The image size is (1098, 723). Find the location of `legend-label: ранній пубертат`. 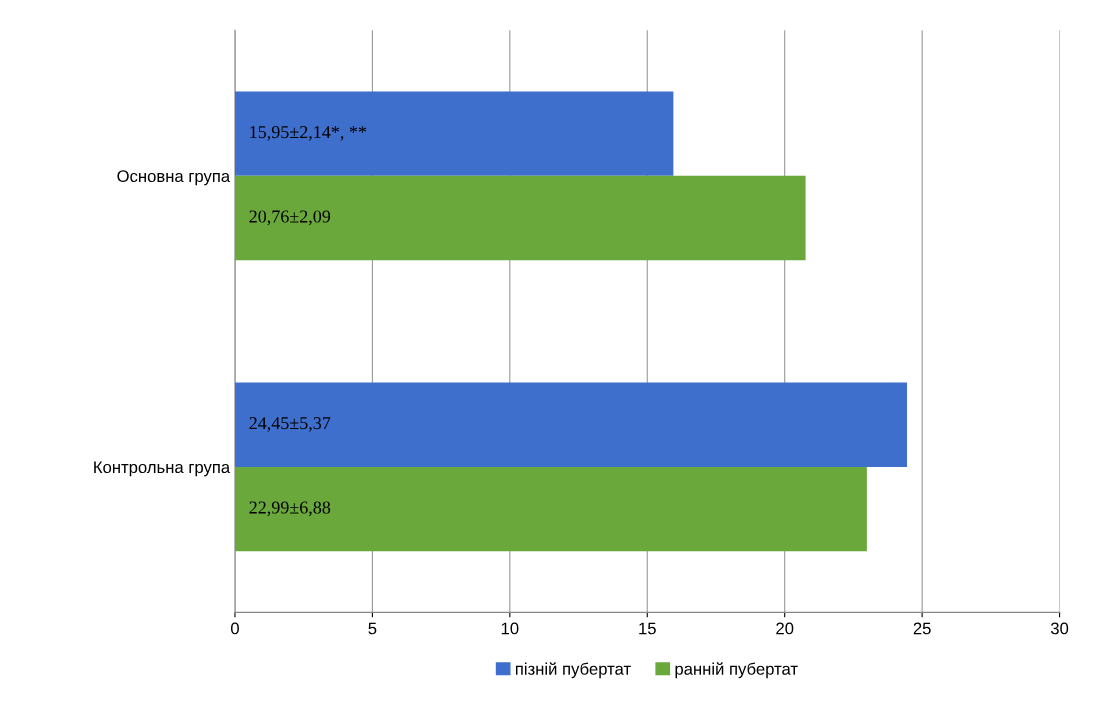

legend-label: ранній пубертат is located at coordinates (736, 670).